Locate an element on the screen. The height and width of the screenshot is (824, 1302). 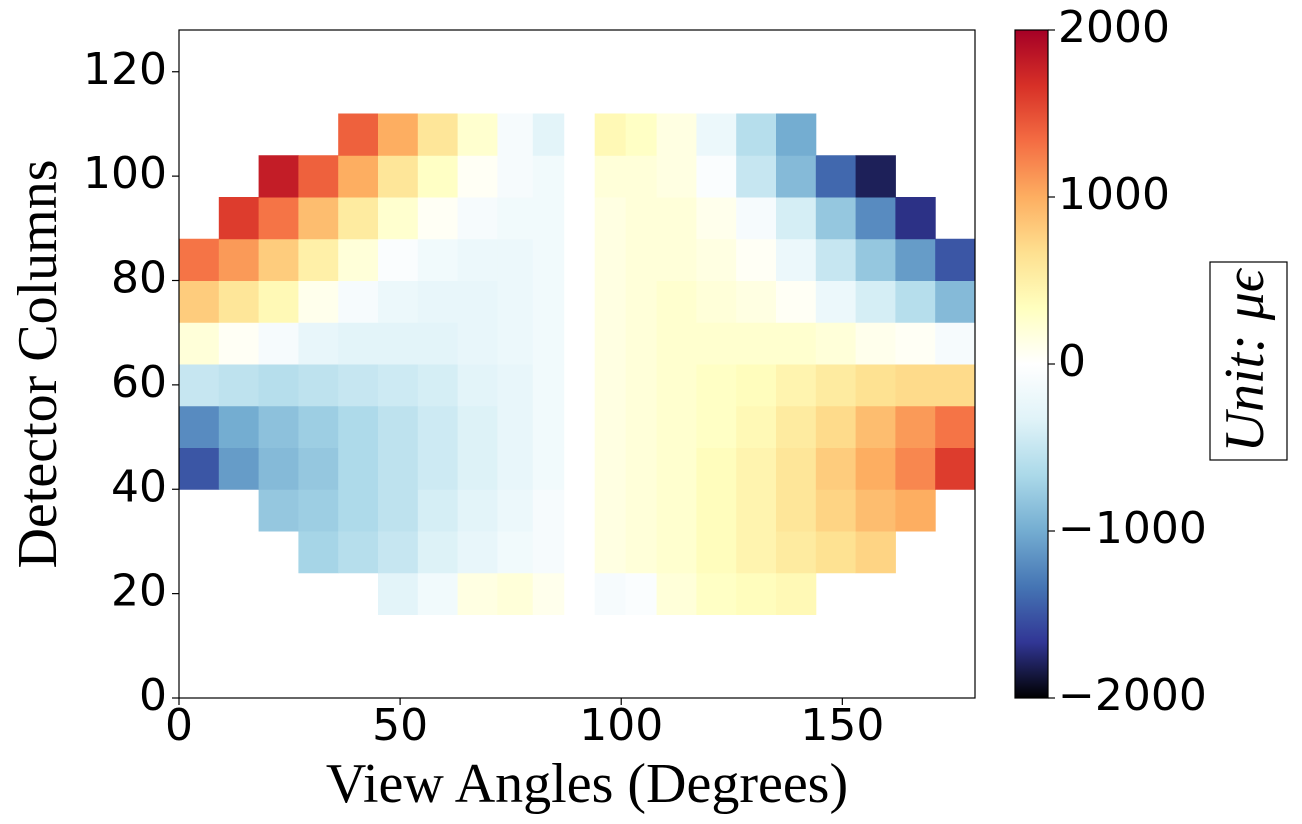
x-tick-label: 100 is located at coordinates (621, 725).